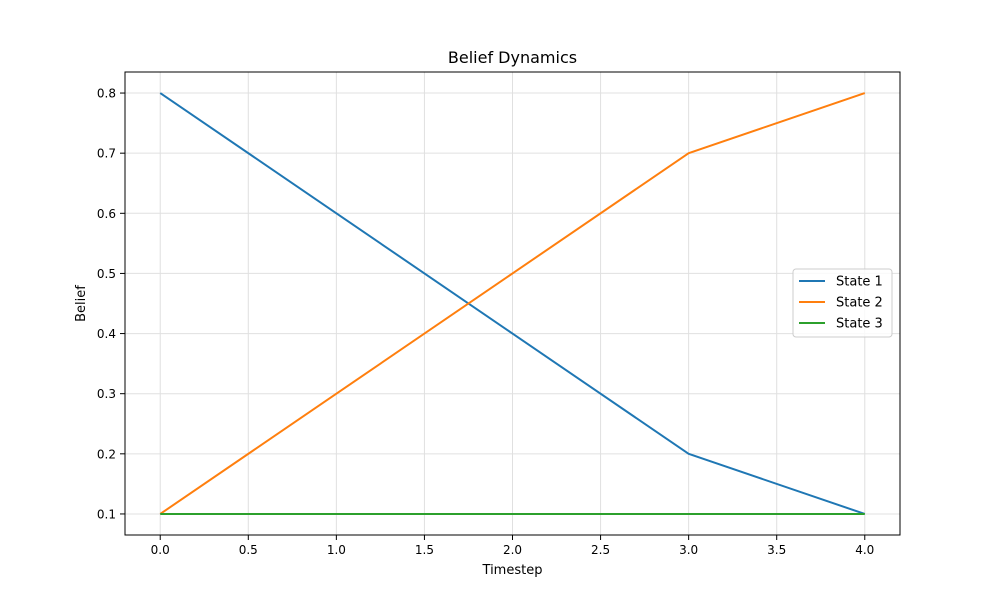 This screenshot has height=600, width=1000. Describe the element at coordinates (424, 550) in the screenshot. I see `x-tick-label: 1.5` at that location.